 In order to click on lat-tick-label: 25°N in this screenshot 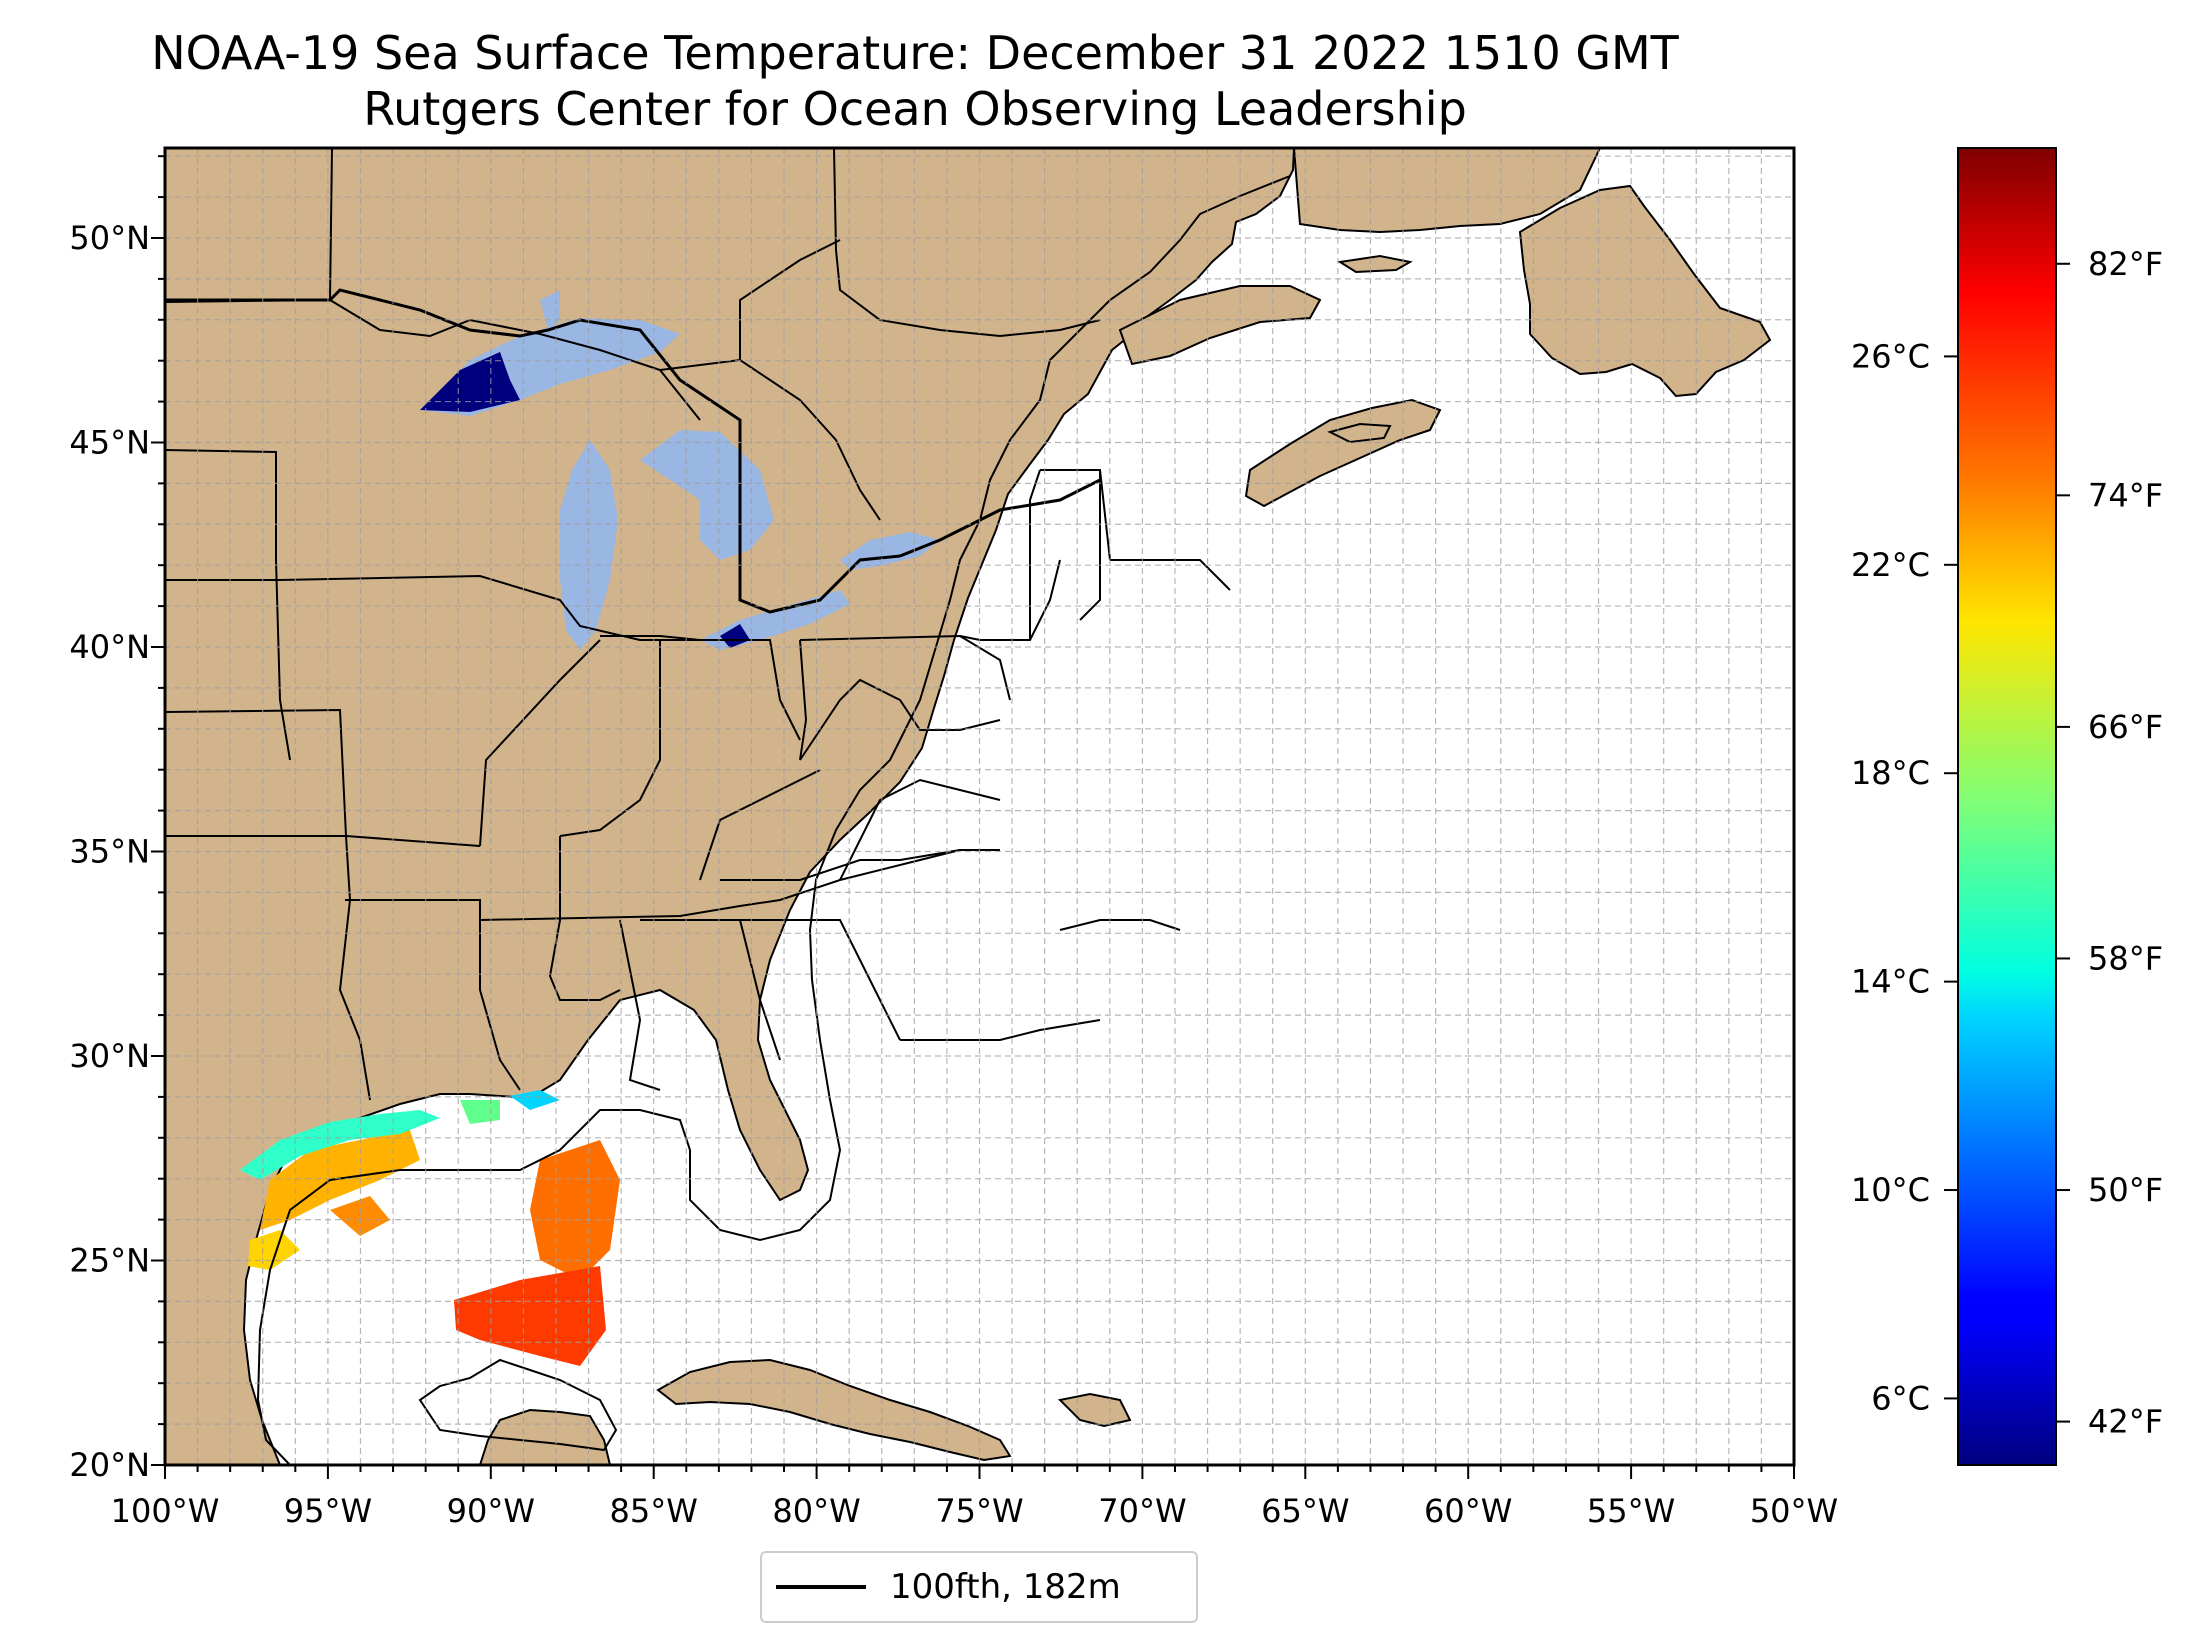, I will do `click(109, 1260)`.